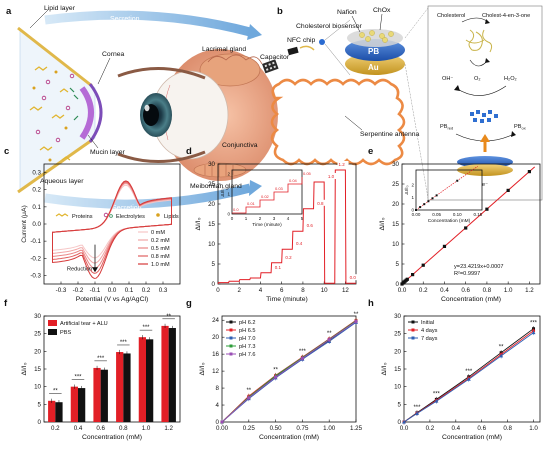 This screenshot has width=546, height=457. I want to click on electron-label: e⁻, so click(485, 185).